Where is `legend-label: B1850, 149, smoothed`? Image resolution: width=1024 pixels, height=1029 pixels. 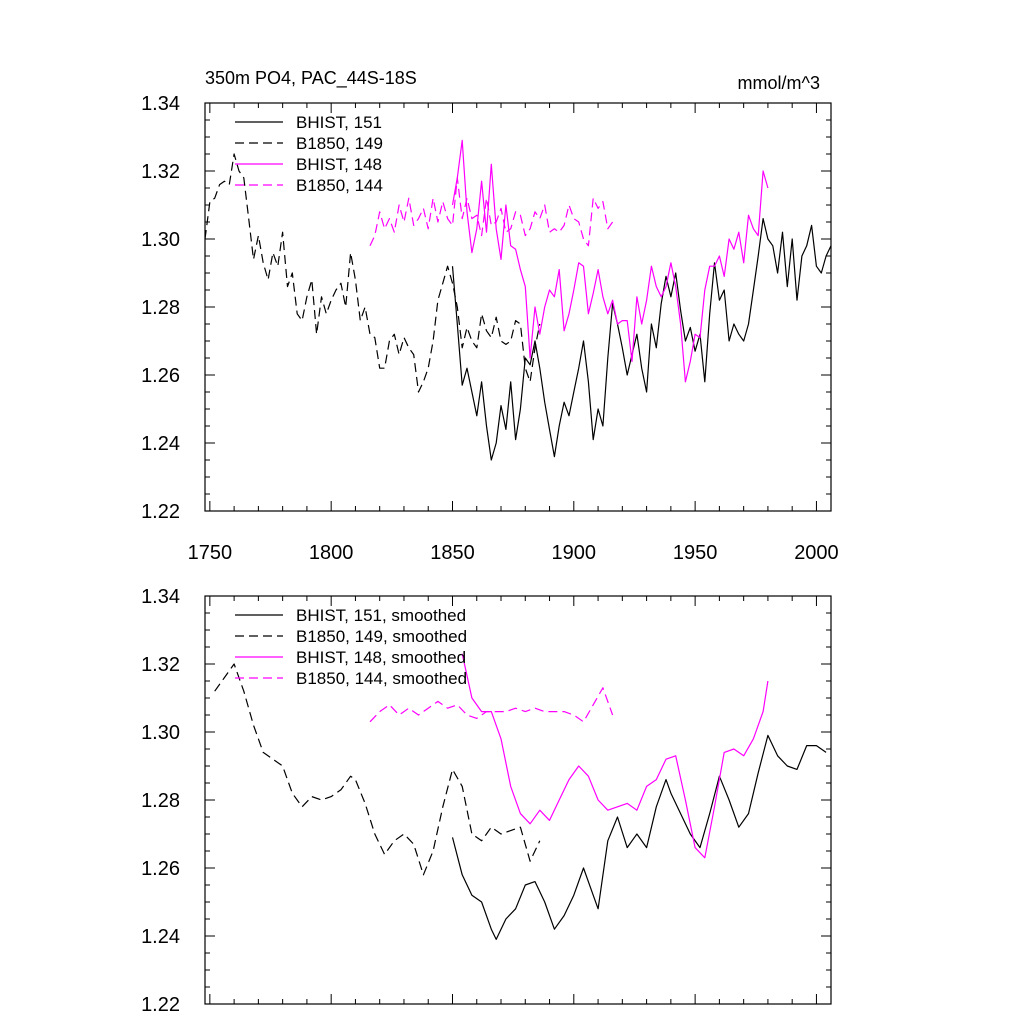
legend-label: B1850, 149, smoothed is located at coordinates (381, 636).